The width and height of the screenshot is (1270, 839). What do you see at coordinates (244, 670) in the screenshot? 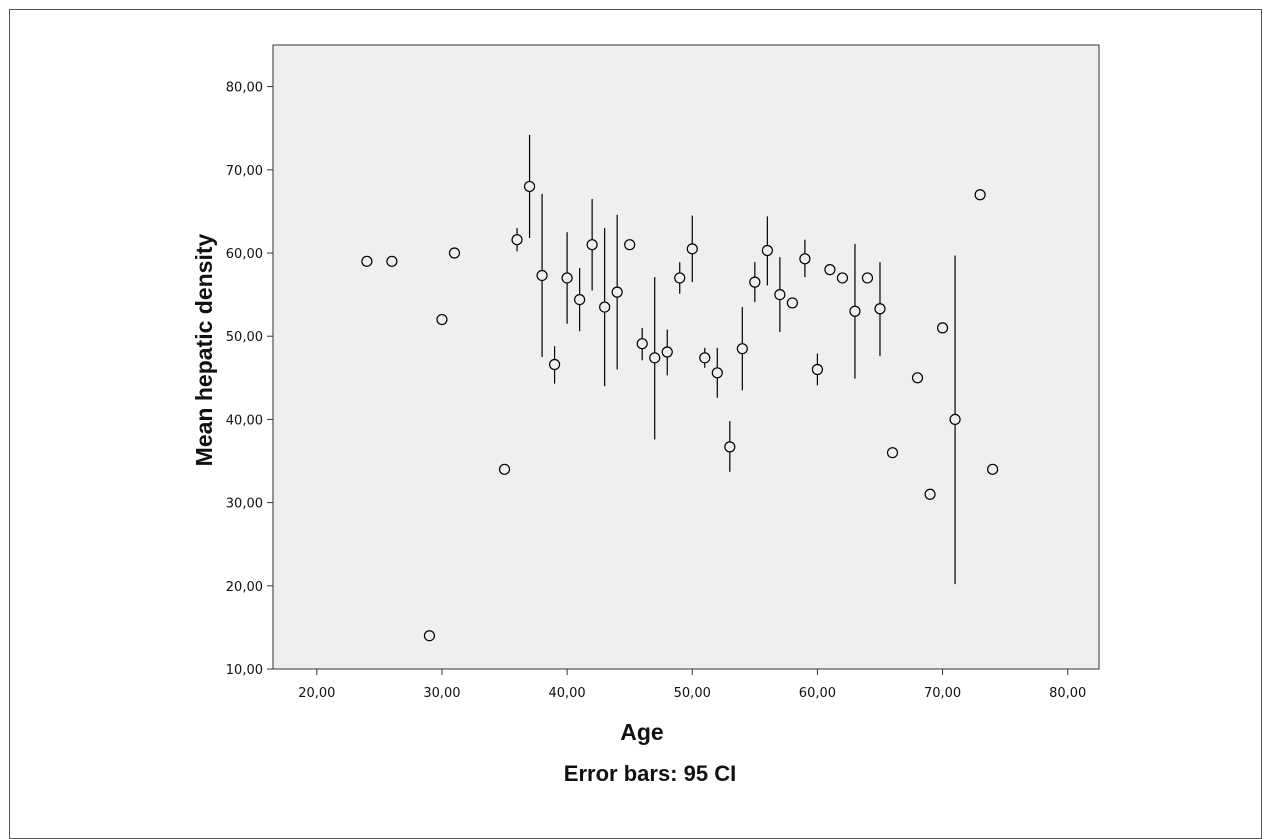
I see `y-tick-label: 10,00` at bounding box center [244, 670].